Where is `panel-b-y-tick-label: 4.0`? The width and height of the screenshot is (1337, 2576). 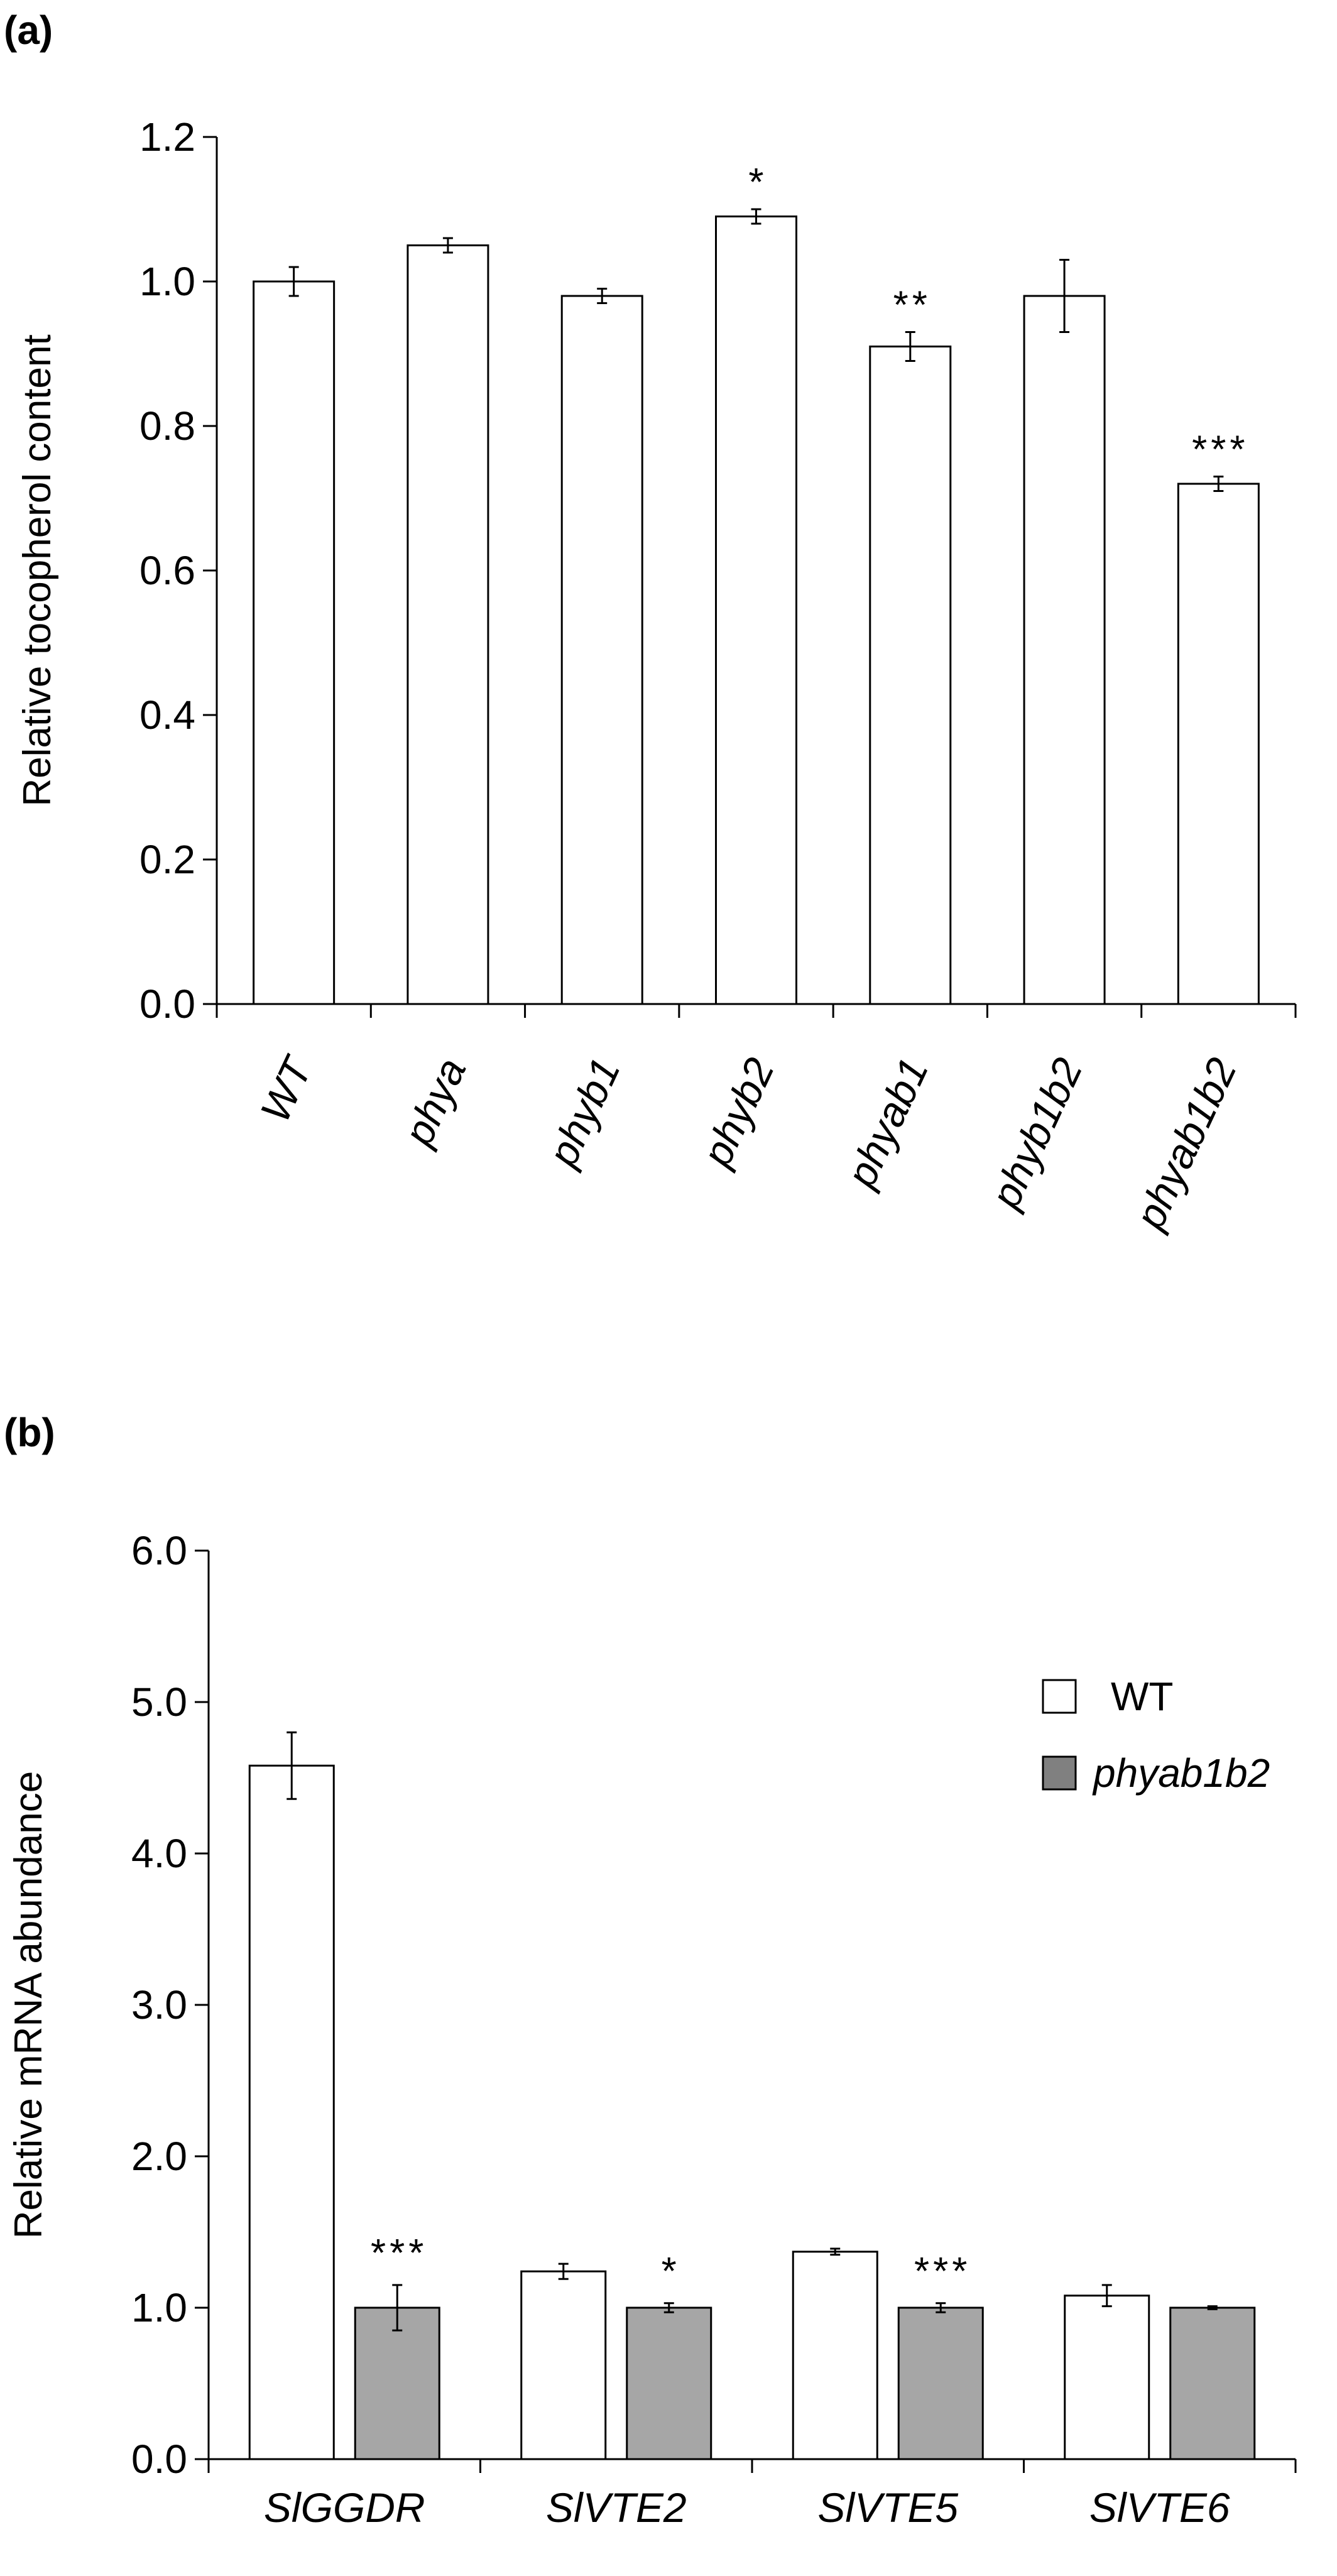
panel-b-y-tick-label: 4.0 is located at coordinates (159, 1853).